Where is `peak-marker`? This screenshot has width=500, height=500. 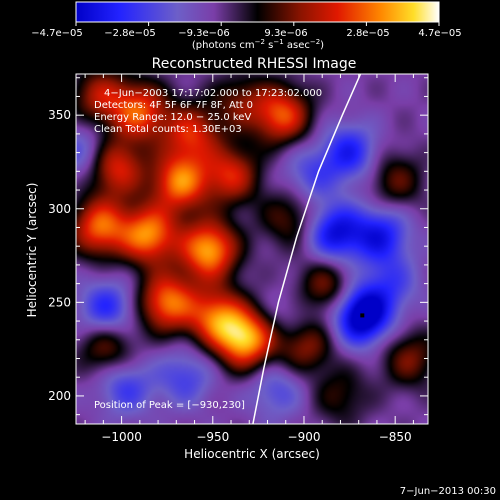
peak-marker is located at coordinates (362, 315).